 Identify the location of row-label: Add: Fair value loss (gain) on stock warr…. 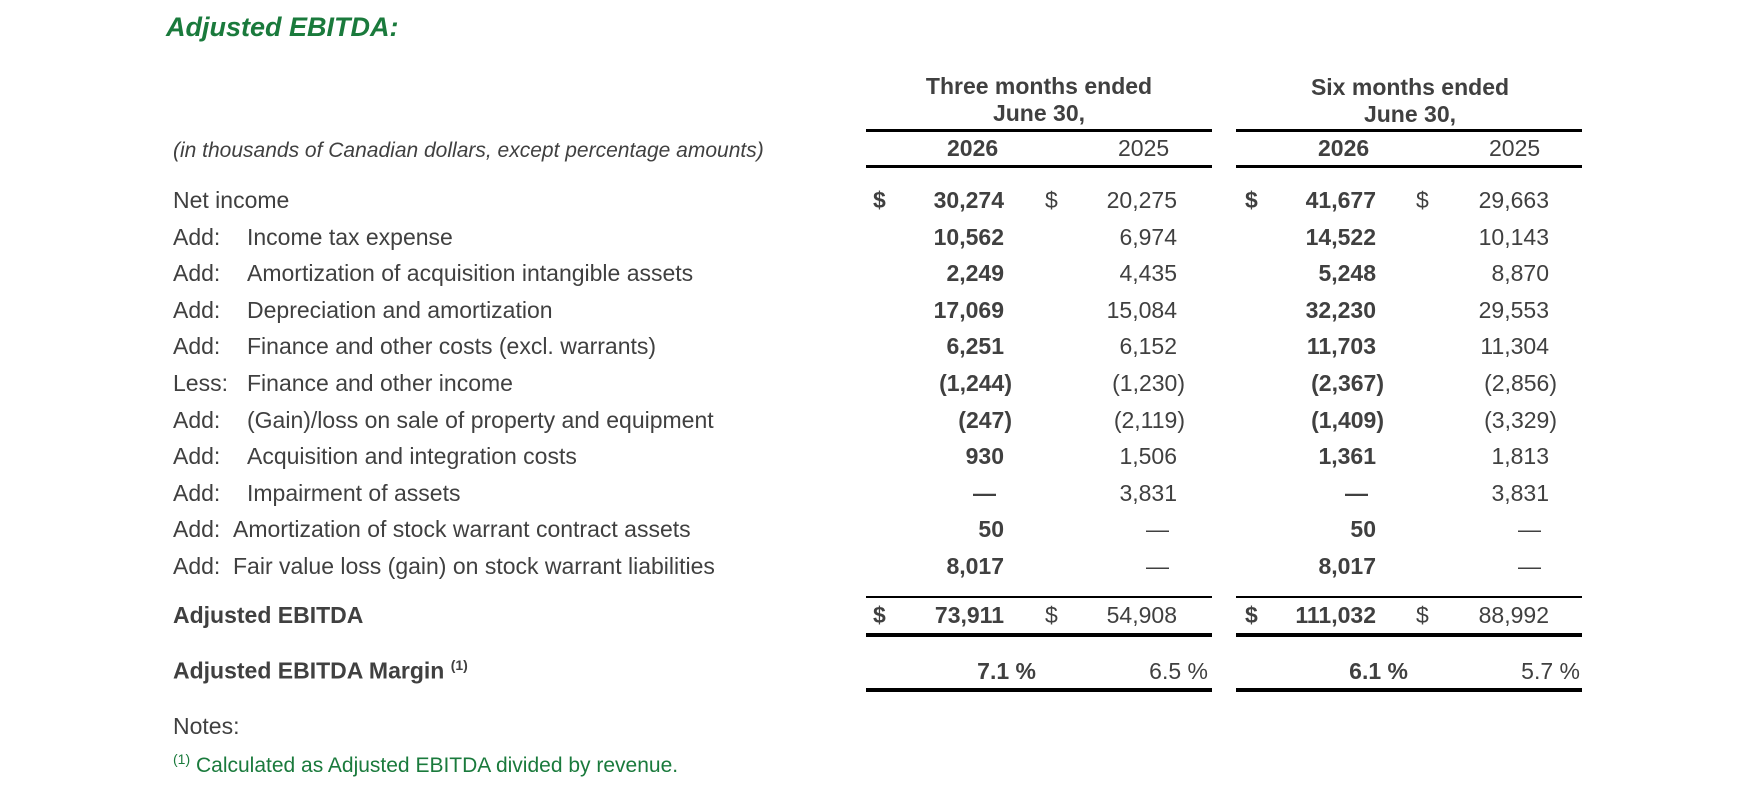
(444, 566).